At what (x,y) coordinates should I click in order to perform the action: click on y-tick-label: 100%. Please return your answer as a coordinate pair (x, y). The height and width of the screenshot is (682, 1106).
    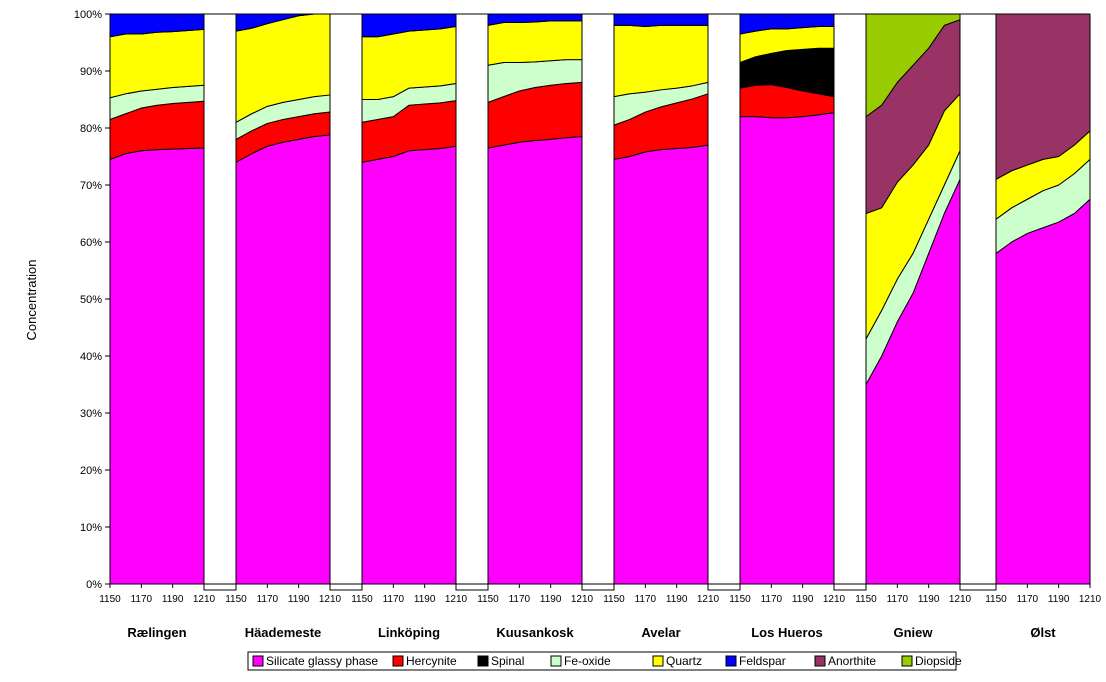
    Looking at the image, I should click on (88, 15).